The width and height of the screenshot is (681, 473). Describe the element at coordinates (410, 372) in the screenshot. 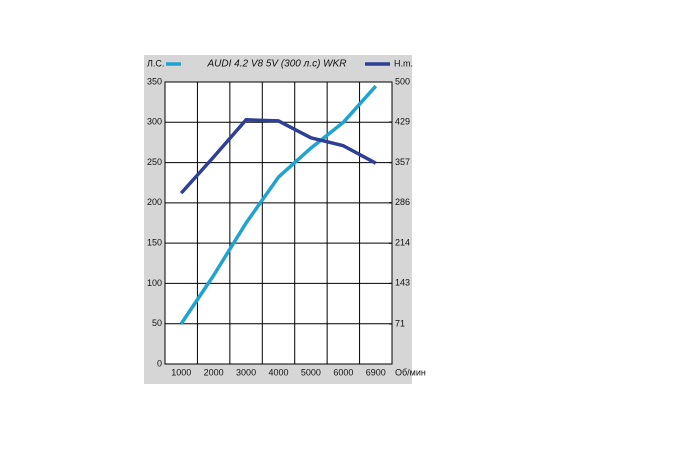

I see `x-axis-label: Об/мин` at that location.